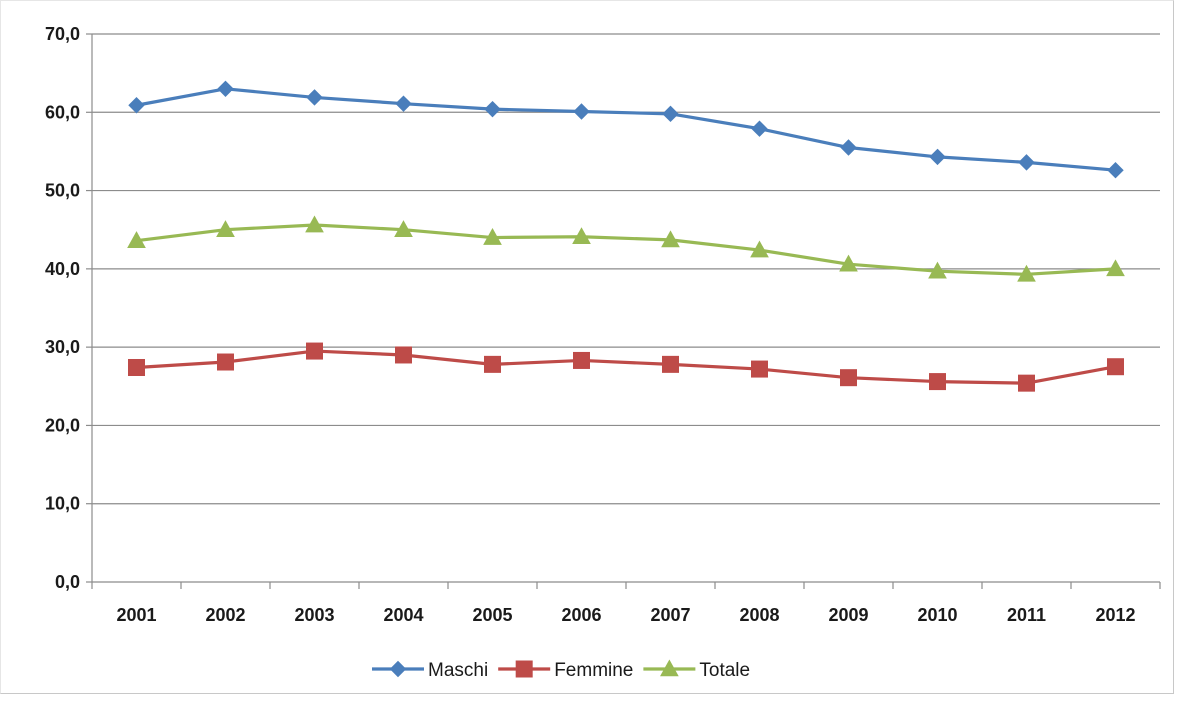 Image resolution: width=1184 pixels, height=706 pixels. What do you see at coordinates (937, 615) in the screenshot?
I see `x-tick-label: 2010` at bounding box center [937, 615].